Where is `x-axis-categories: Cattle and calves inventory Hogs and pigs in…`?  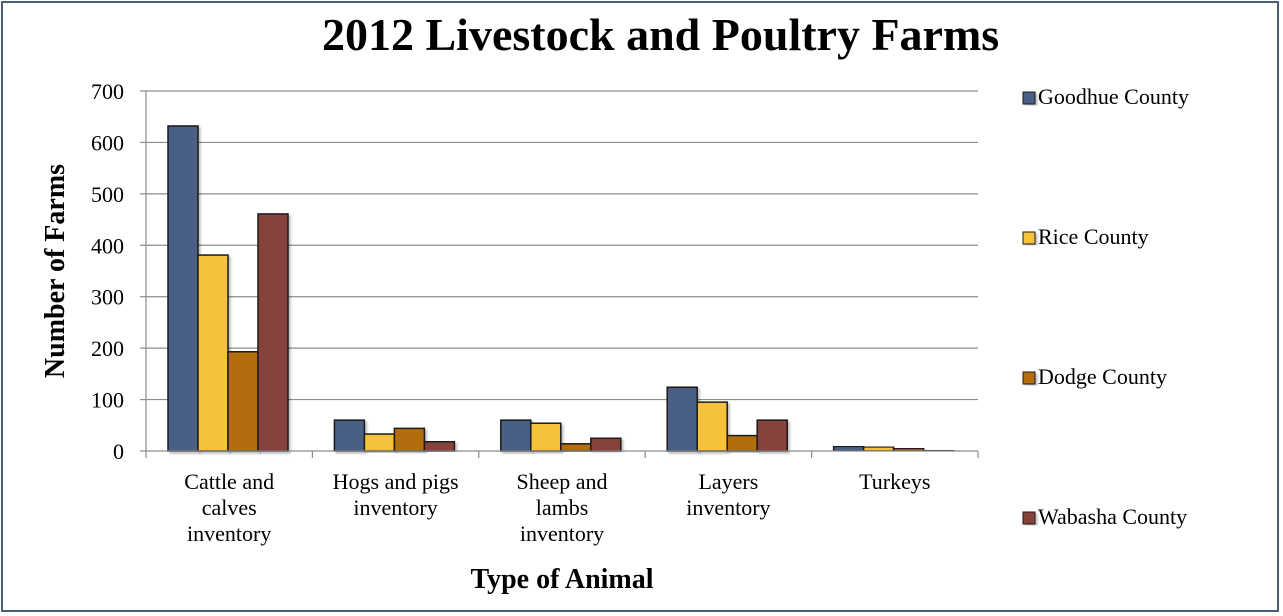 x-axis-categories: Cattle and calves inventory Hogs and pigs in… is located at coordinates (557, 507).